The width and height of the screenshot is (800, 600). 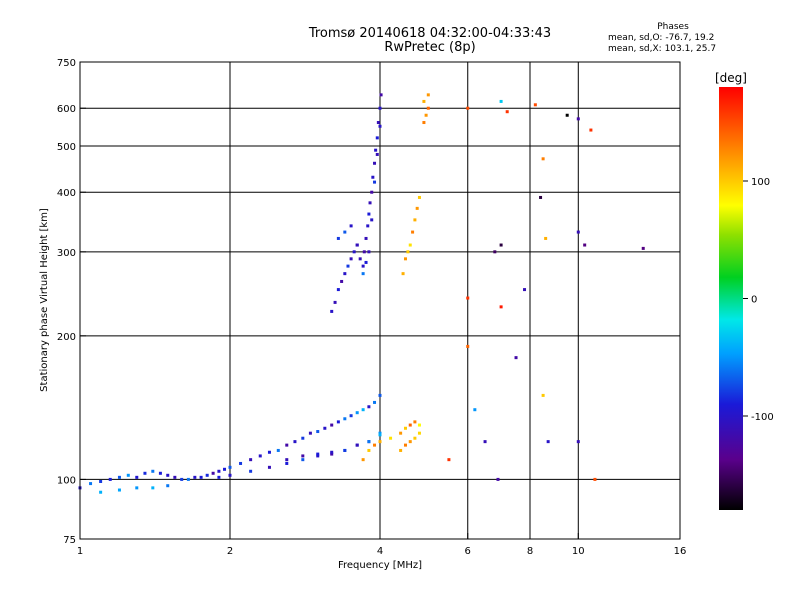 What do you see at coordinates (71, 302) in the screenshot?
I see `y-axis-ticks: 75 100 200 300 400 500 600 750` at bounding box center [71, 302].